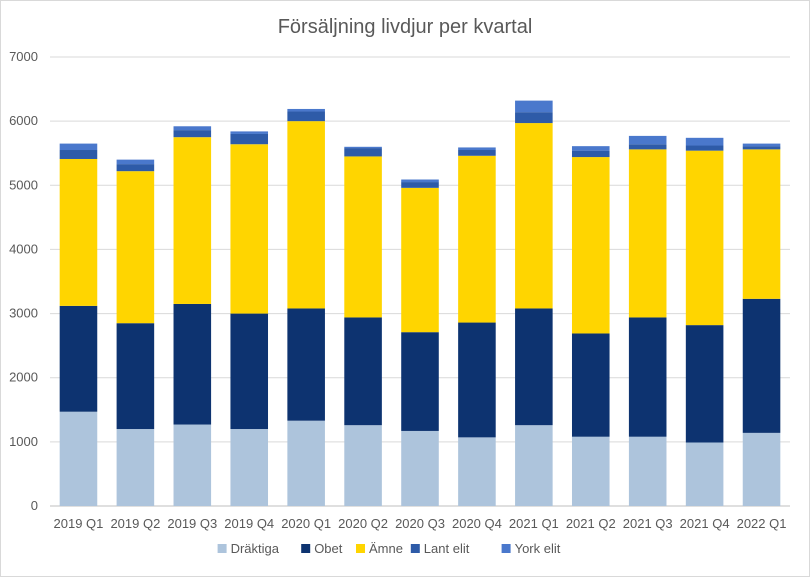 The image size is (810, 577). I want to click on x-tick-label: 2019 Q1, so click(79, 523).